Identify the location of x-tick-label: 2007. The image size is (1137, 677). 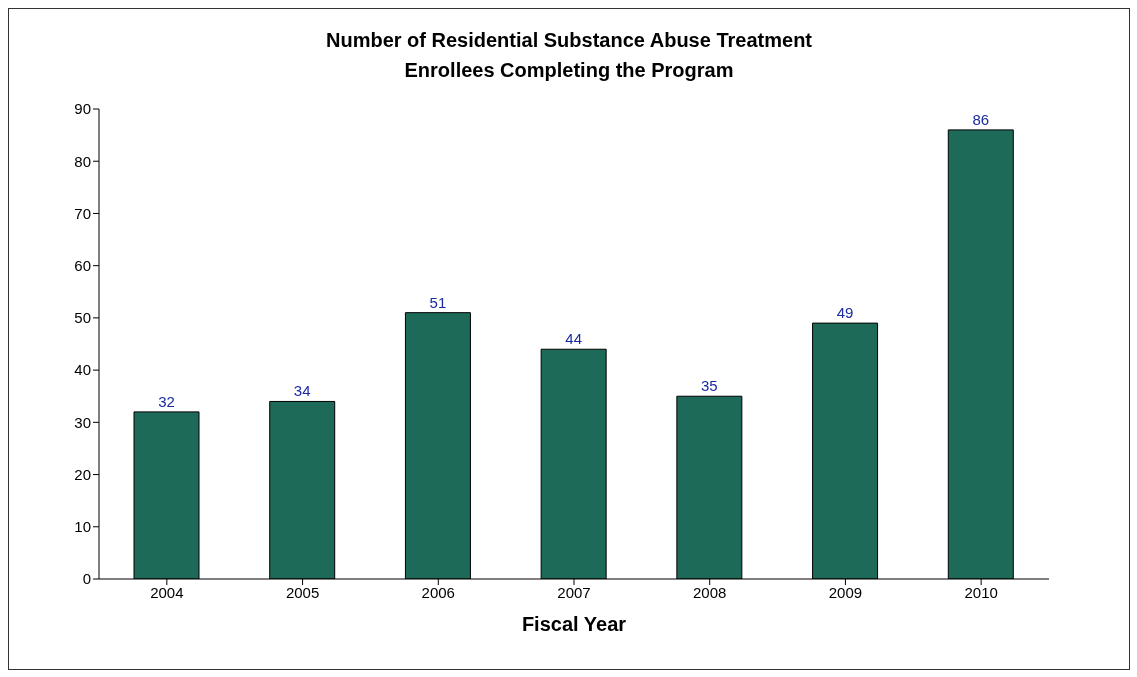
(574, 592).